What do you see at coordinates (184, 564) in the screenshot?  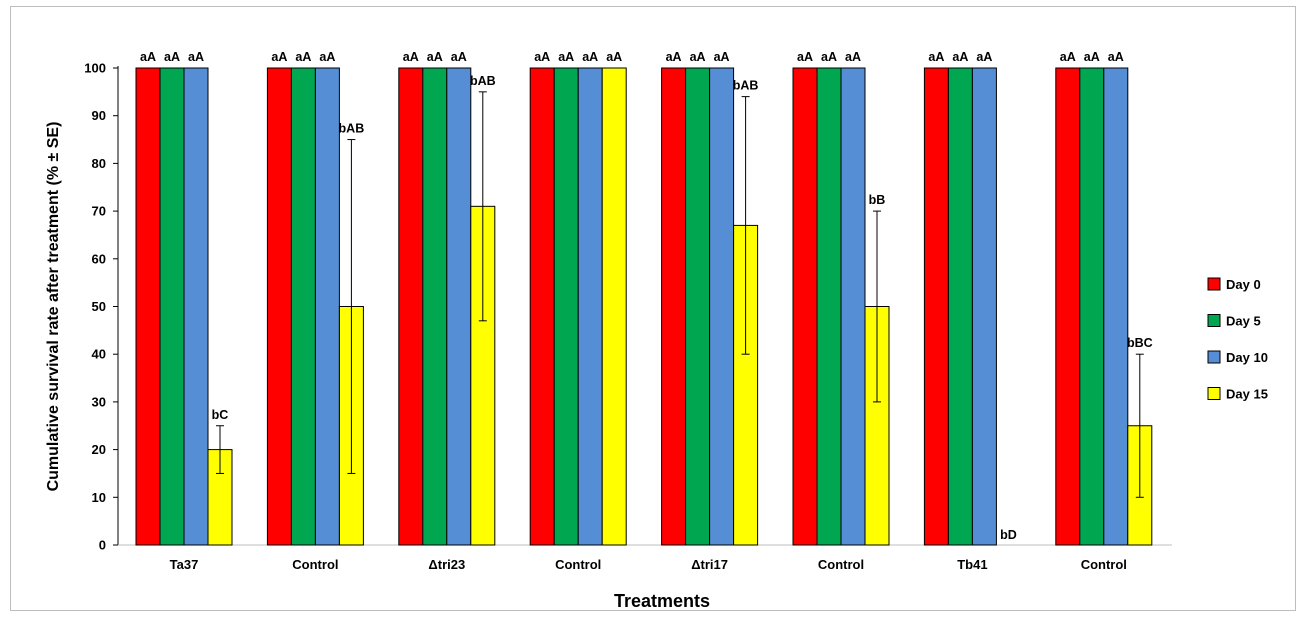 I see `category-label: Ta37` at bounding box center [184, 564].